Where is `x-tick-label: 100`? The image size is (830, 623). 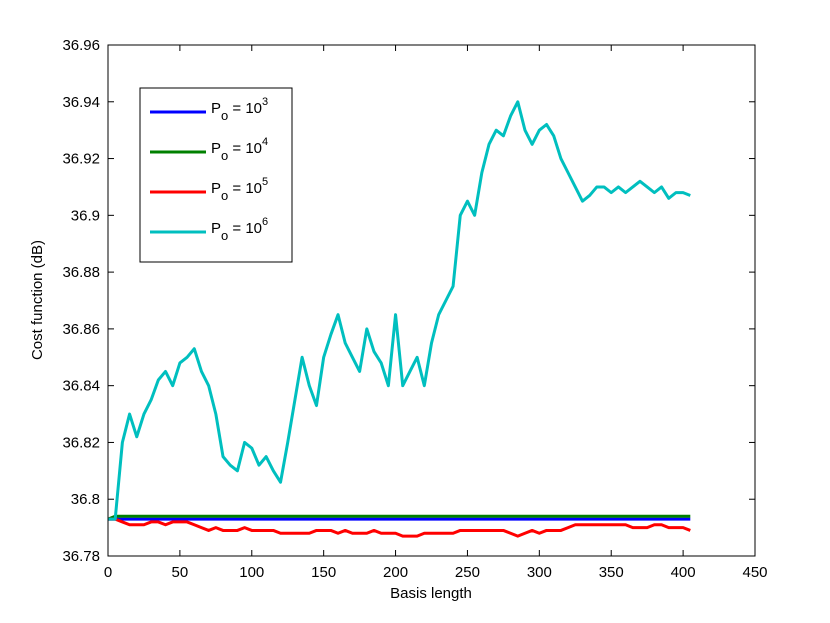
x-tick-label: 100 is located at coordinates (251, 572).